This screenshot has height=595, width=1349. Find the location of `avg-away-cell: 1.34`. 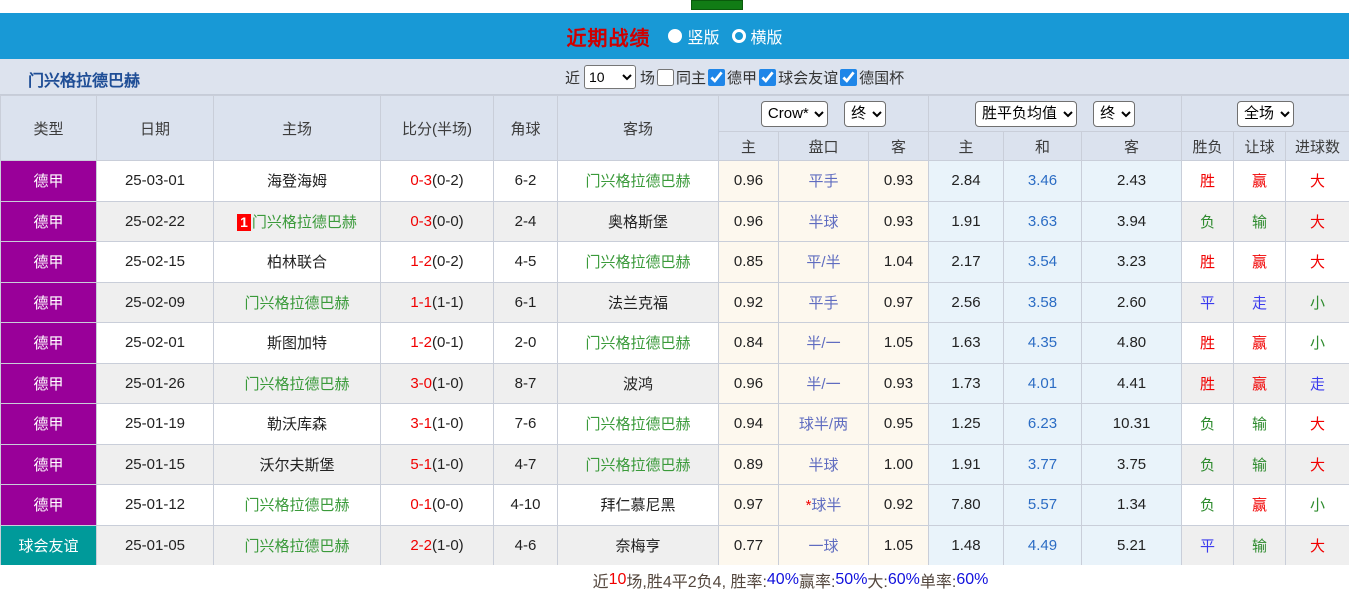

avg-away-cell: 1.34 is located at coordinates (1132, 505).